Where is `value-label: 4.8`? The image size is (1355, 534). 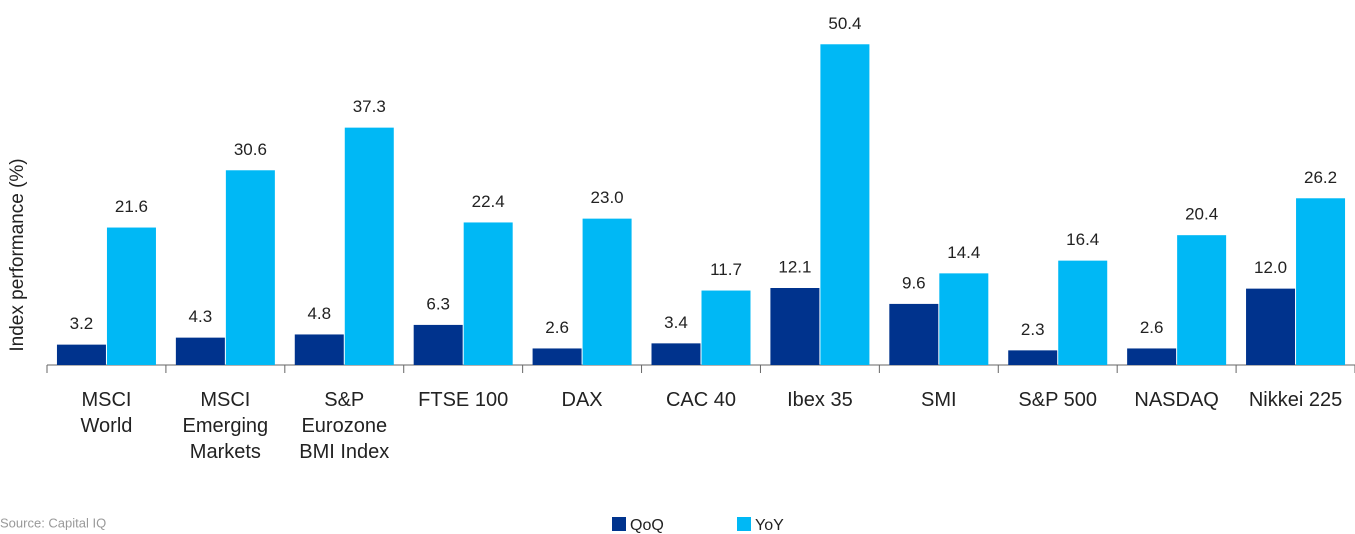 value-label: 4.8 is located at coordinates (319, 313).